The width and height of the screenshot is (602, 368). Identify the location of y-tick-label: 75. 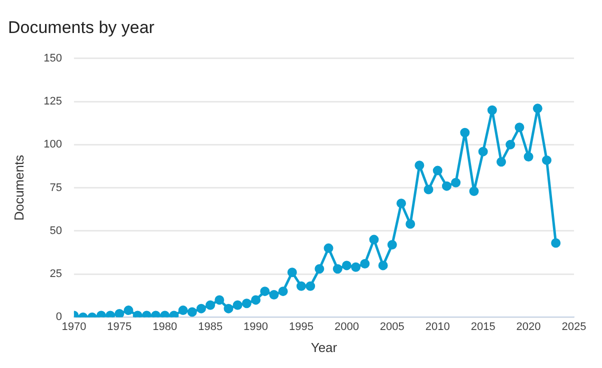
(56, 188).